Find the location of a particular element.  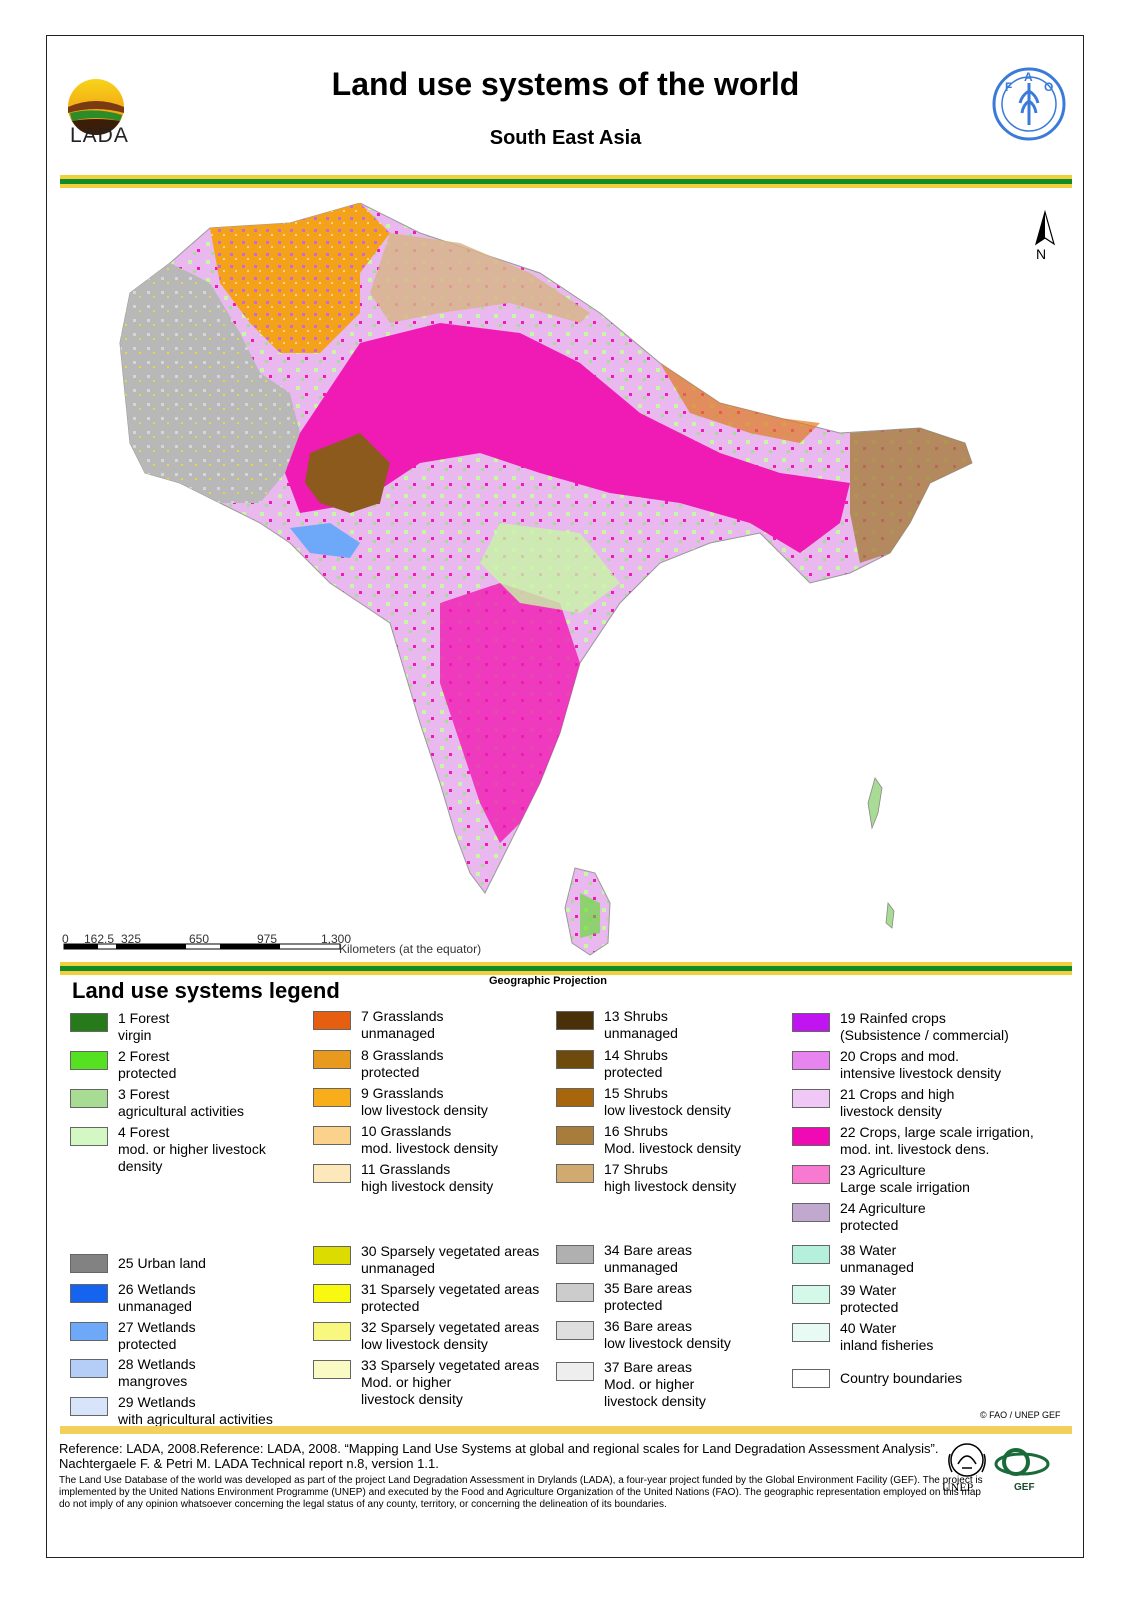

legend-item: 34 Bare areas unmanaged is located at coordinates (624, 1259).